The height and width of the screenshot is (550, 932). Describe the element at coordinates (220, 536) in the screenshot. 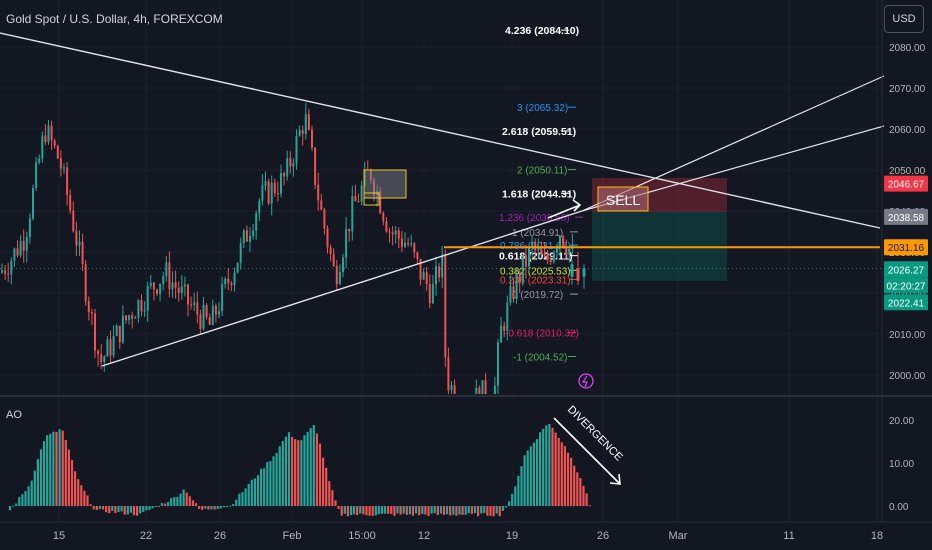

I see `time-tick-label: 26` at that location.